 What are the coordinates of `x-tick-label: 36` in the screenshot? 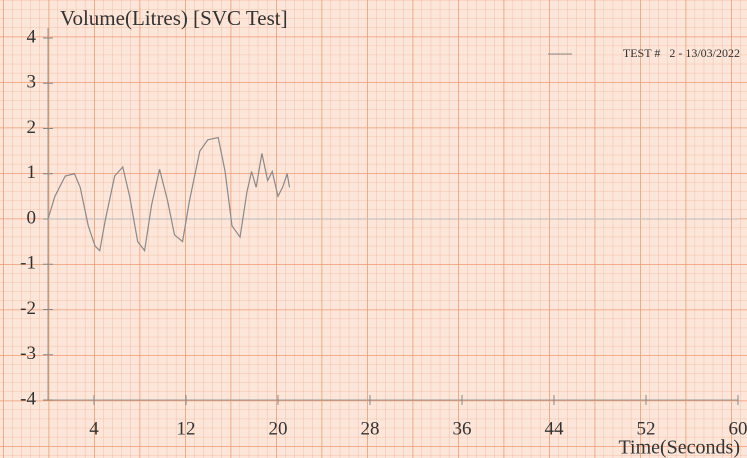 It's located at (462, 428).